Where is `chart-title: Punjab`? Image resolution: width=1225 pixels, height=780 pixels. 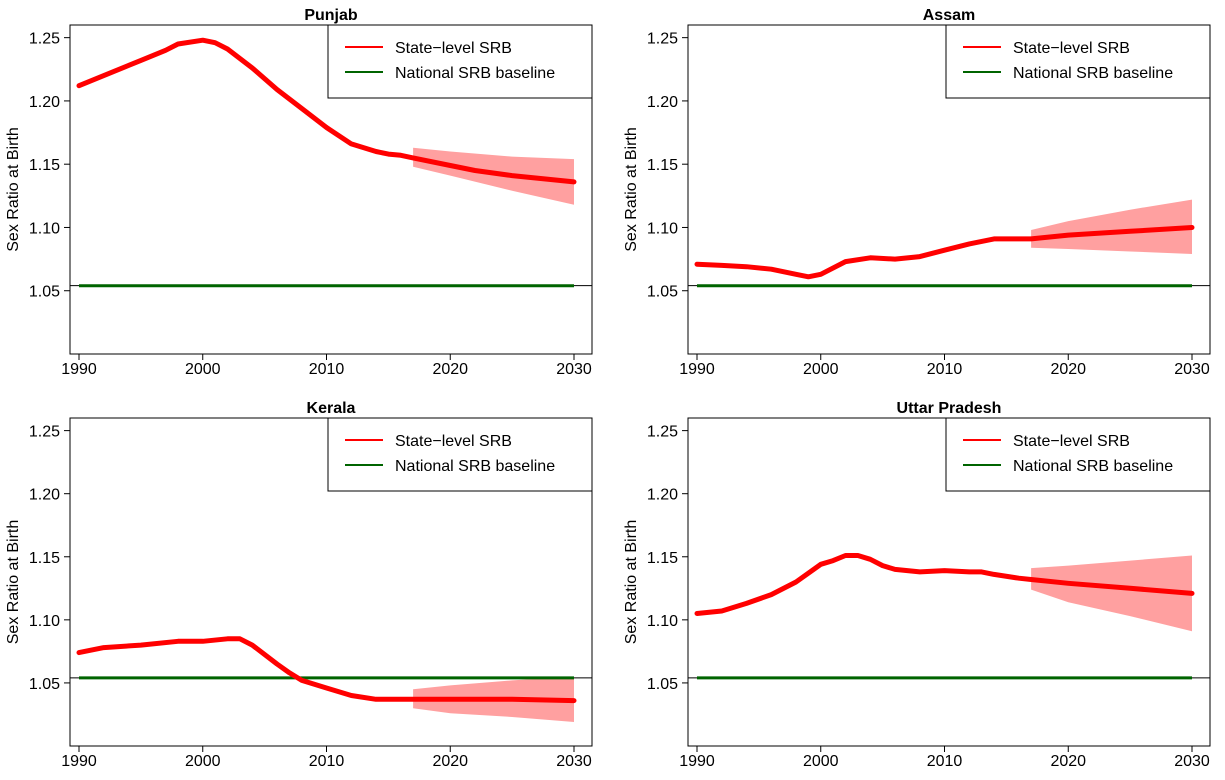
chart-title: Punjab is located at coordinates (331, 15).